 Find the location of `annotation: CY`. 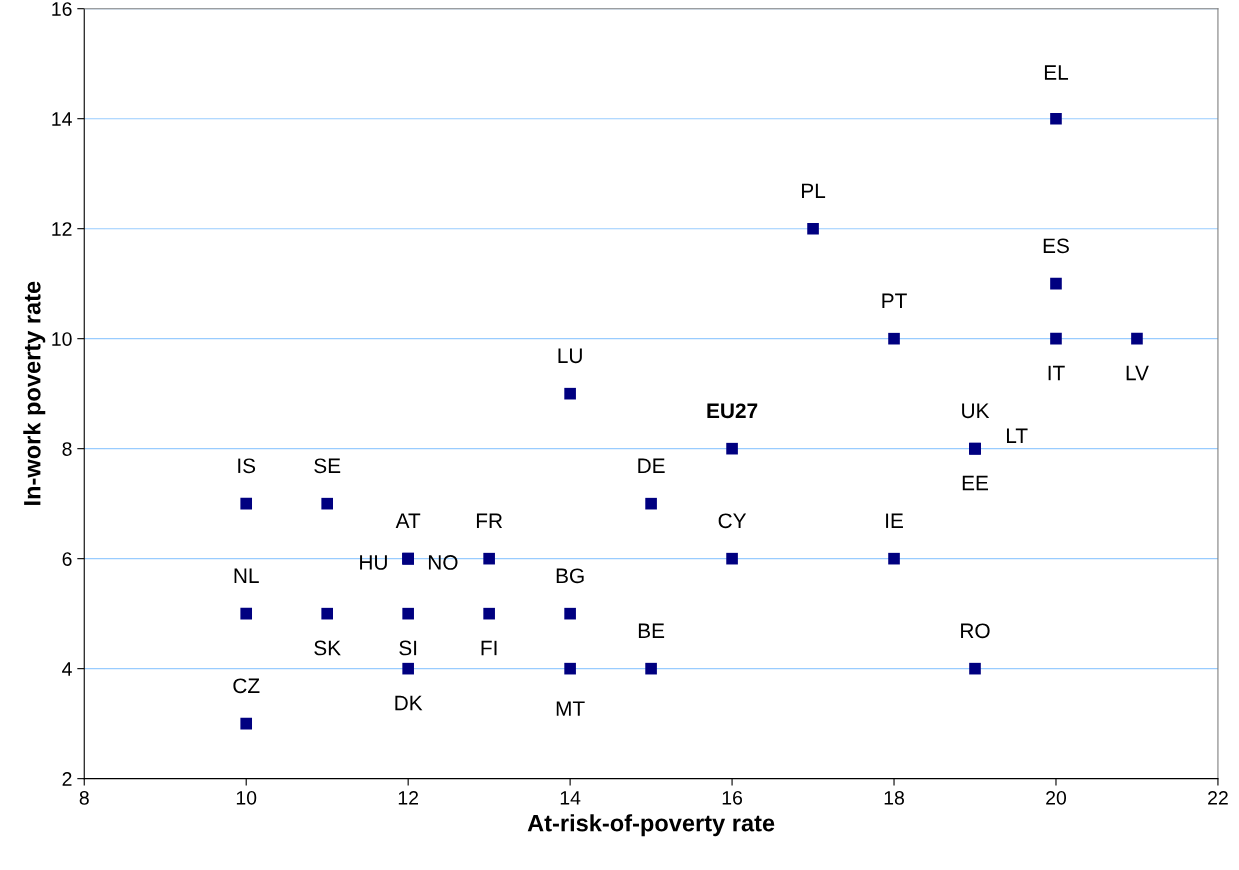

annotation: CY is located at coordinates (732, 521).